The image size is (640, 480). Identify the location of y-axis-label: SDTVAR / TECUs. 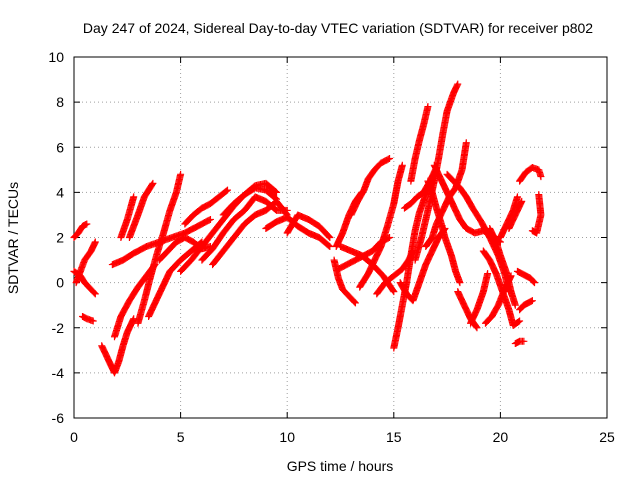
(13, 238).